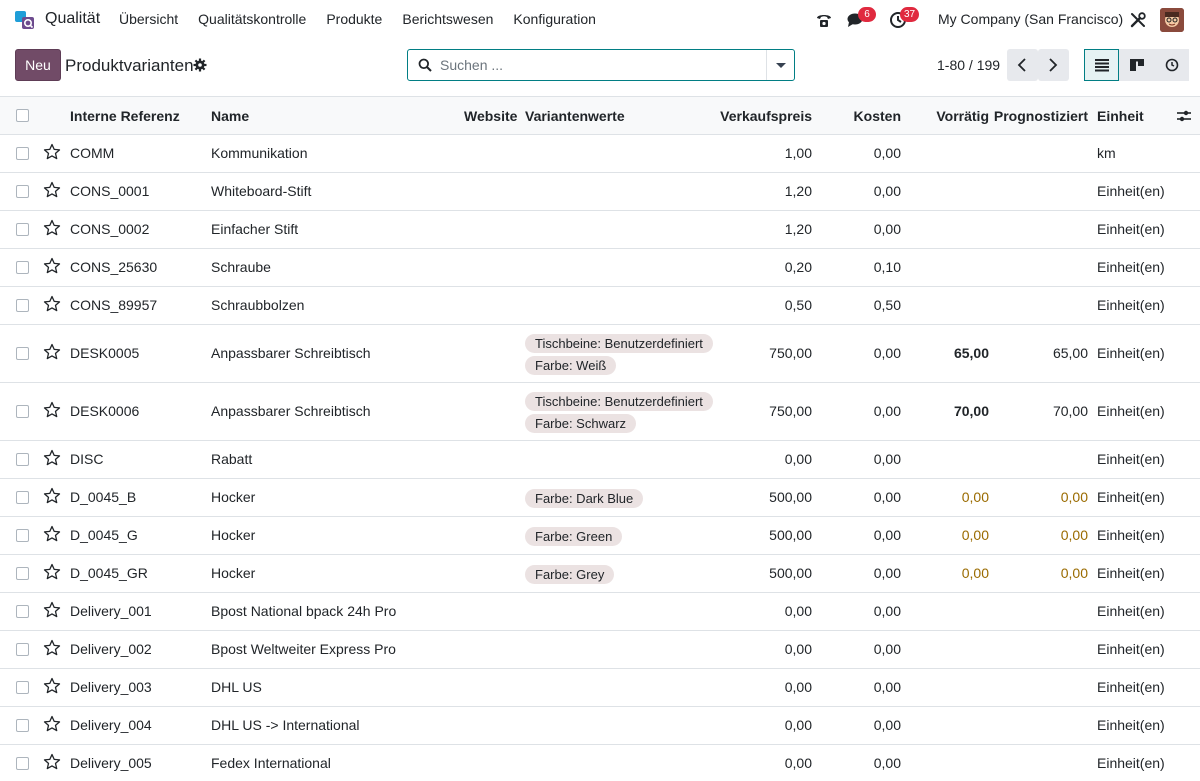 The height and width of the screenshot is (781, 1200). Describe the element at coordinates (25, 20) in the screenshot. I see `quality-app-logo-icon` at that location.